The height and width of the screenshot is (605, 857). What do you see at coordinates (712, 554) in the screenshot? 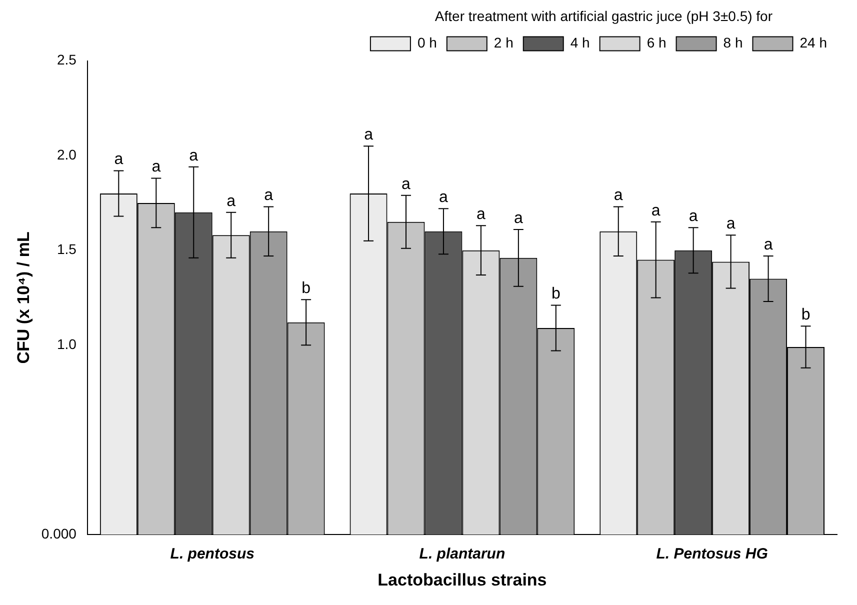
I see `x-tick-label: L. Pentosus HG` at bounding box center [712, 554].